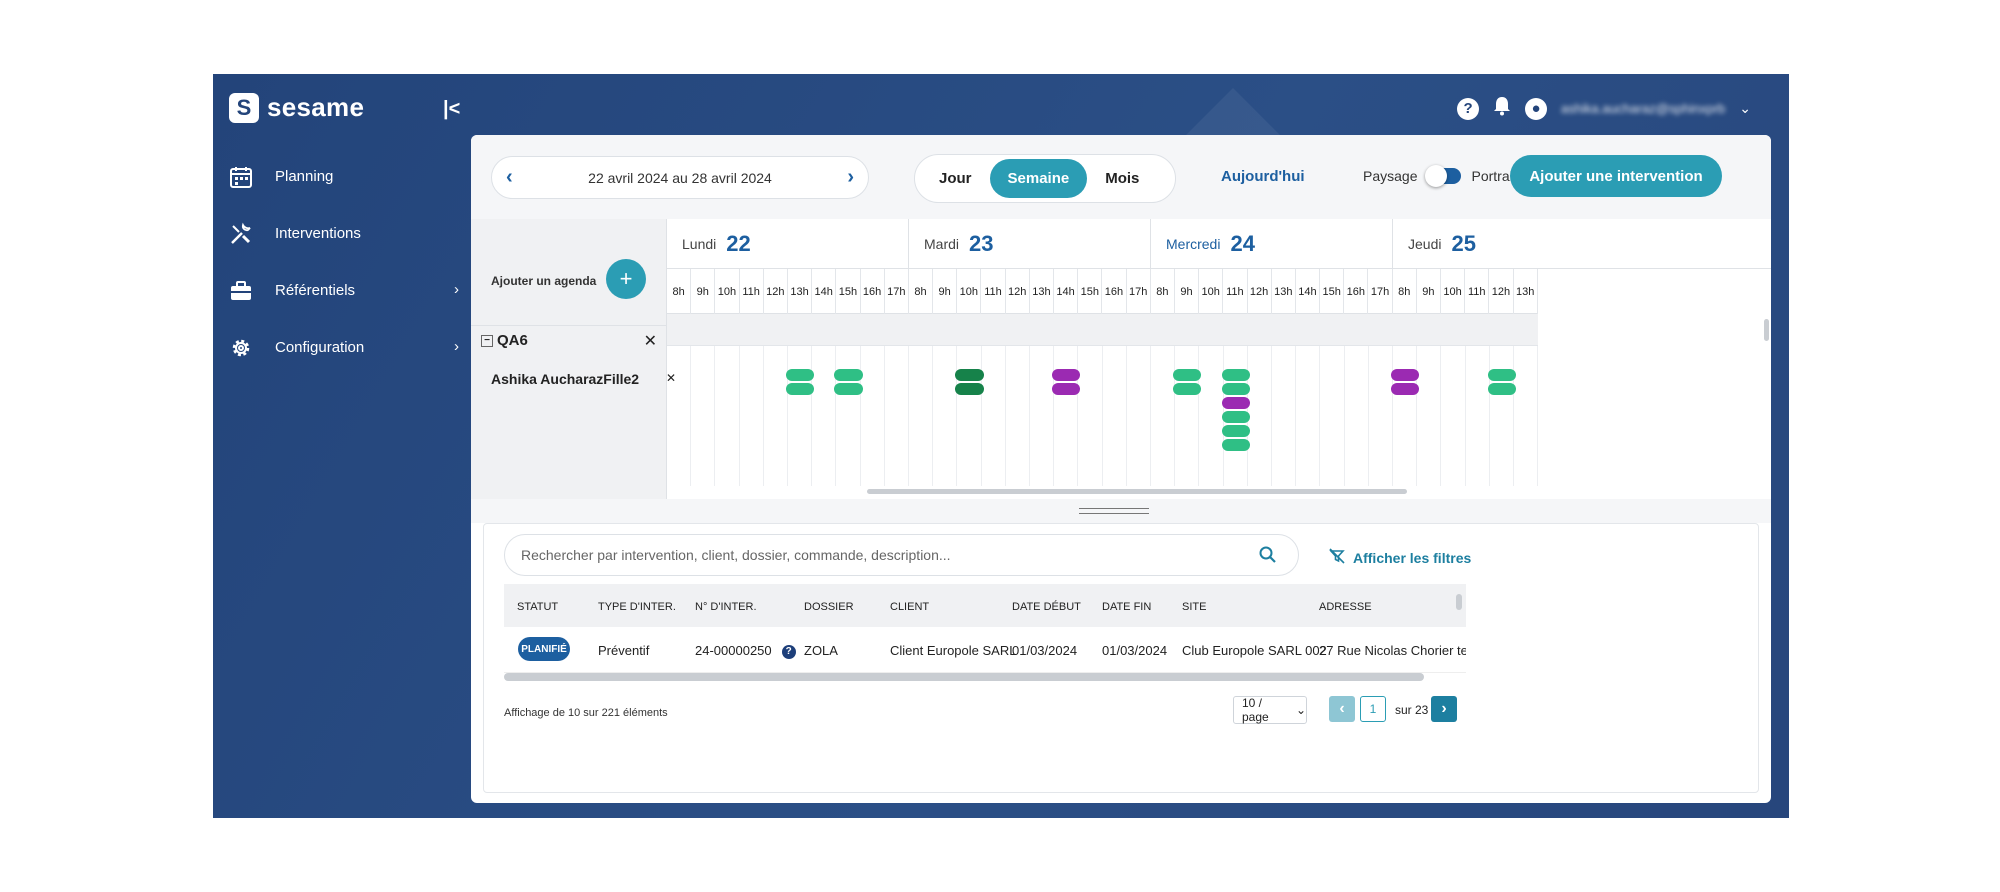  I want to click on next-week-icon: ›, so click(850, 177).